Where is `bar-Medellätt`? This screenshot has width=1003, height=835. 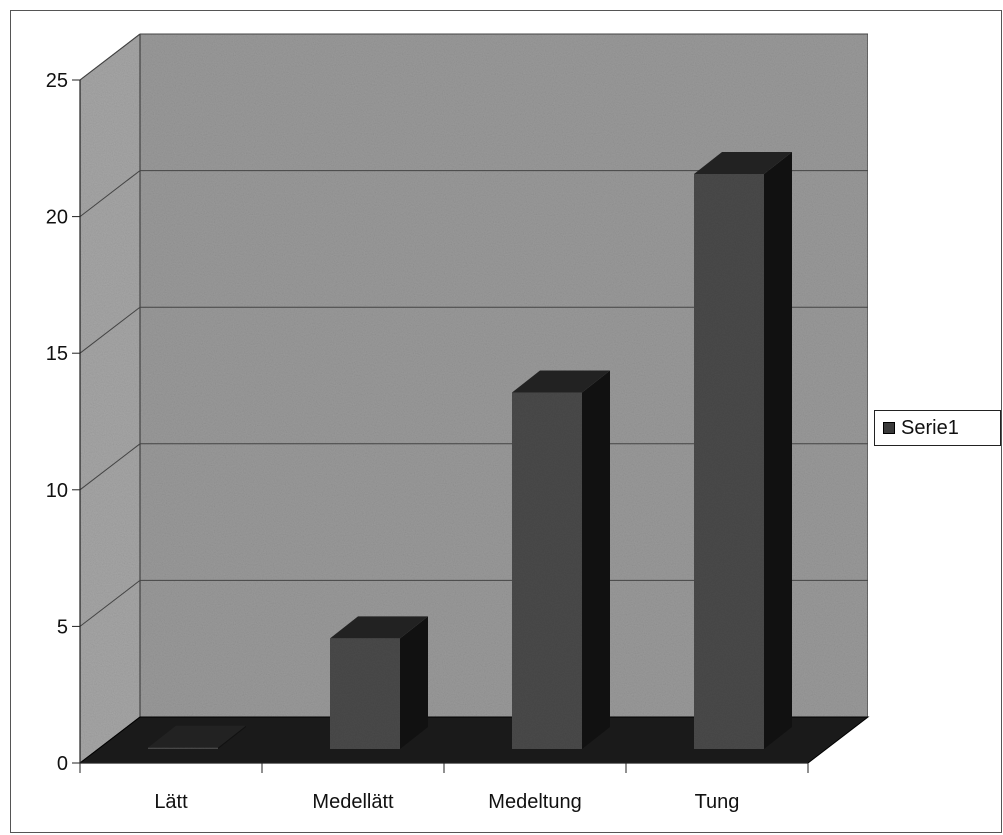 bar-Medellätt is located at coordinates (379, 682).